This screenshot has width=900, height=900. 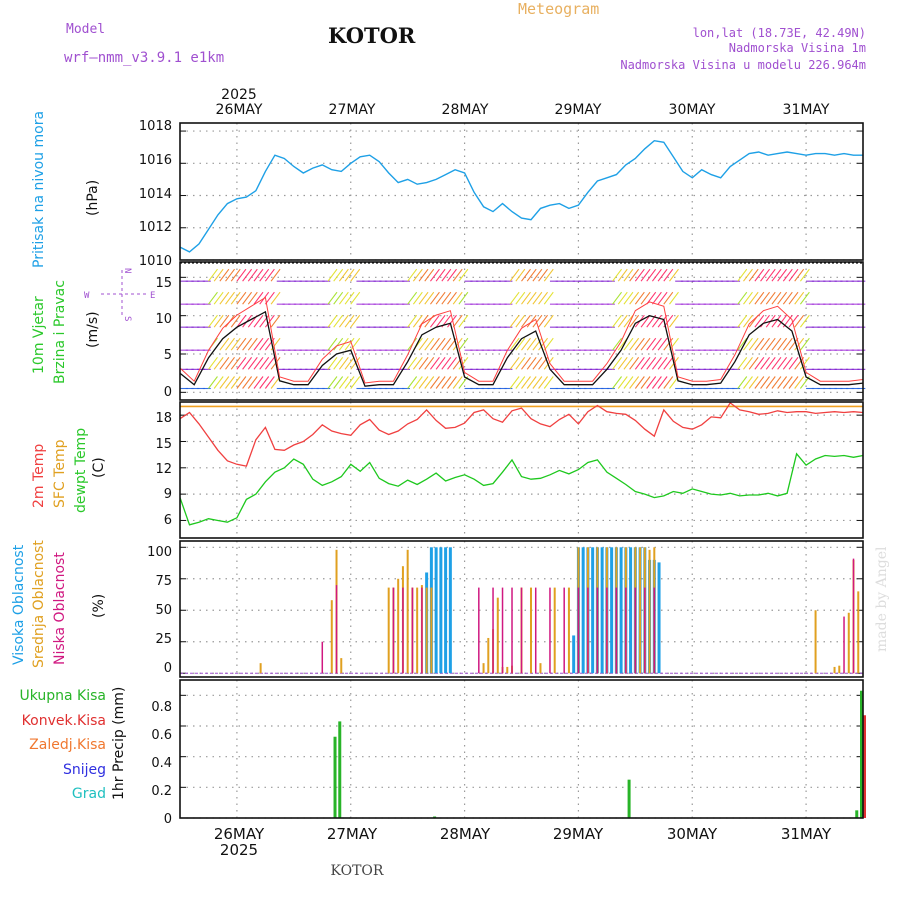 What do you see at coordinates (521, 348) in the screenshot?
I see `wind-speed-line` at bounding box center [521, 348].